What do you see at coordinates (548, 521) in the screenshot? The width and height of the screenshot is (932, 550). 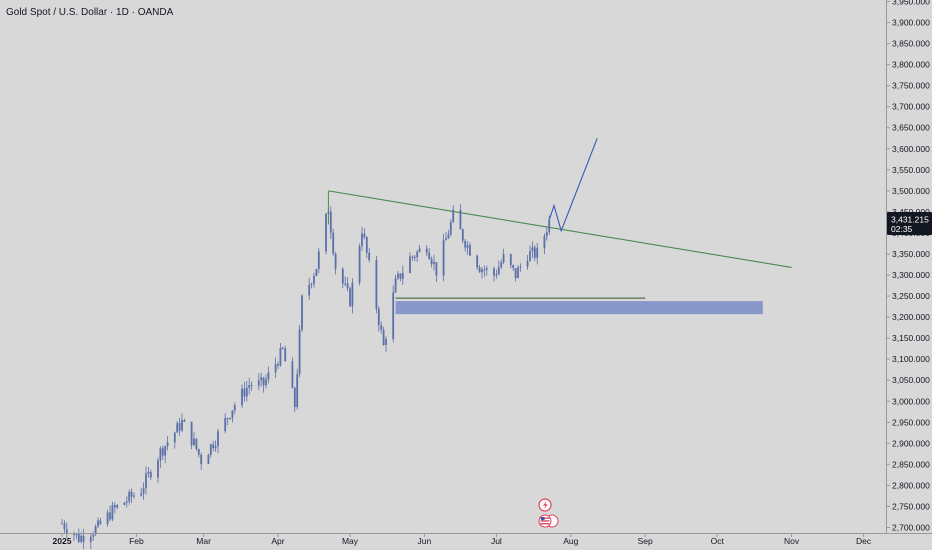 I see `us-flag-event-icon` at bounding box center [548, 521].